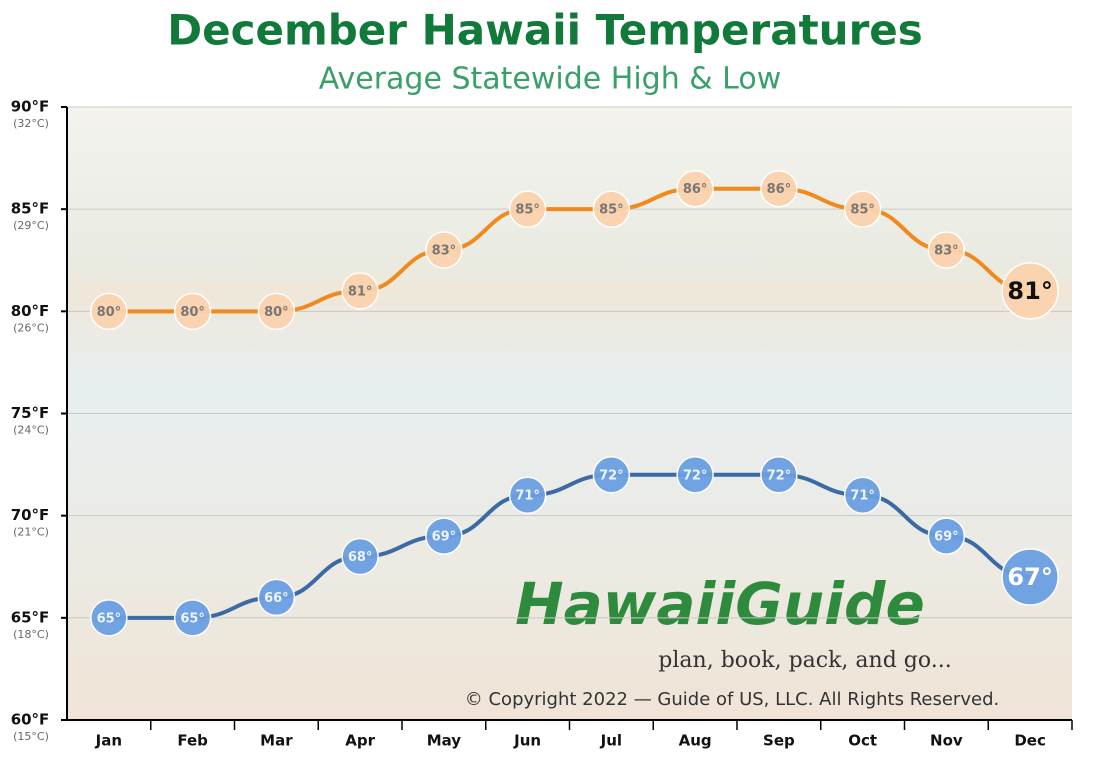 This screenshot has width=1100, height=779. I want to click on y-tick-celsius: (18°C), so click(31, 634).